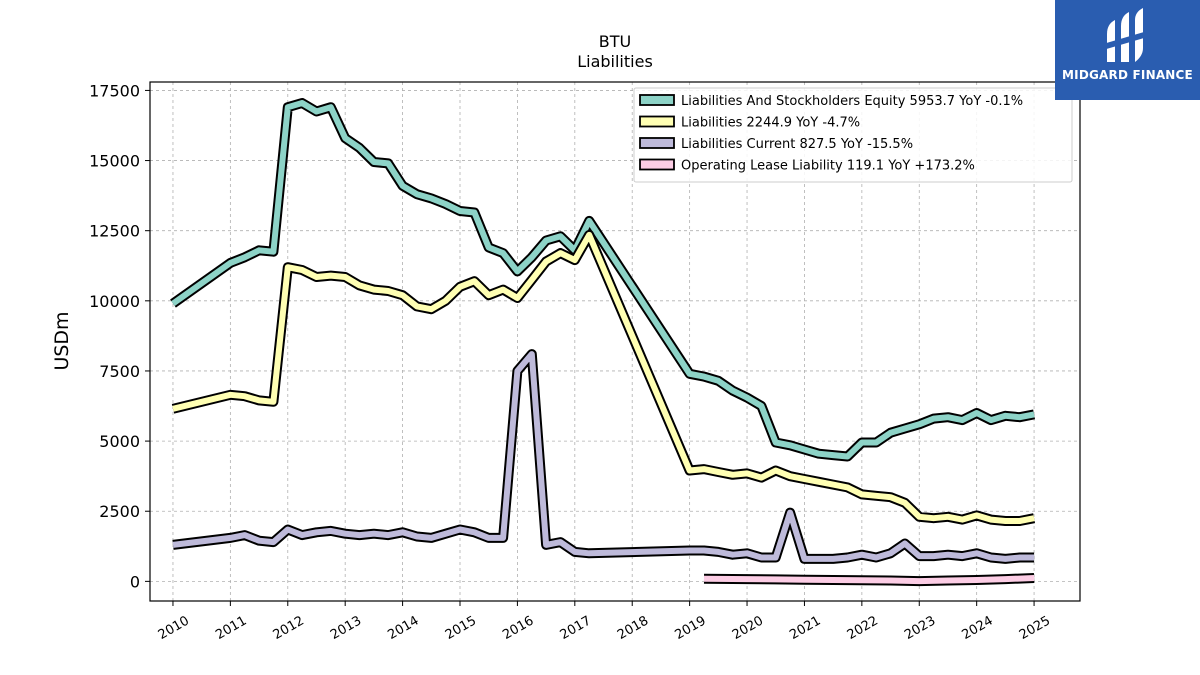  Describe the element at coordinates (62, 340) in the screenshot. I see `y-axis-label: USDm` at that location.